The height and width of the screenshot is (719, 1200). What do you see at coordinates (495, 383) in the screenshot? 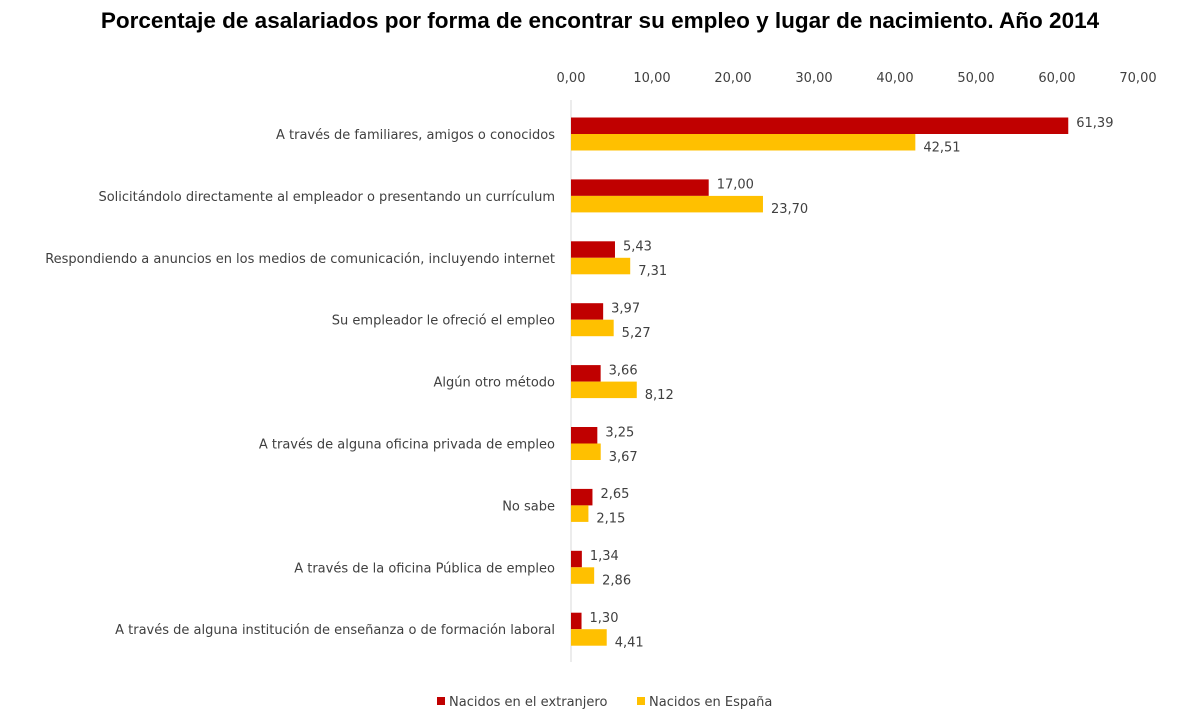
I see `category-label: Algún otro método` at bounding box center [495, 383].